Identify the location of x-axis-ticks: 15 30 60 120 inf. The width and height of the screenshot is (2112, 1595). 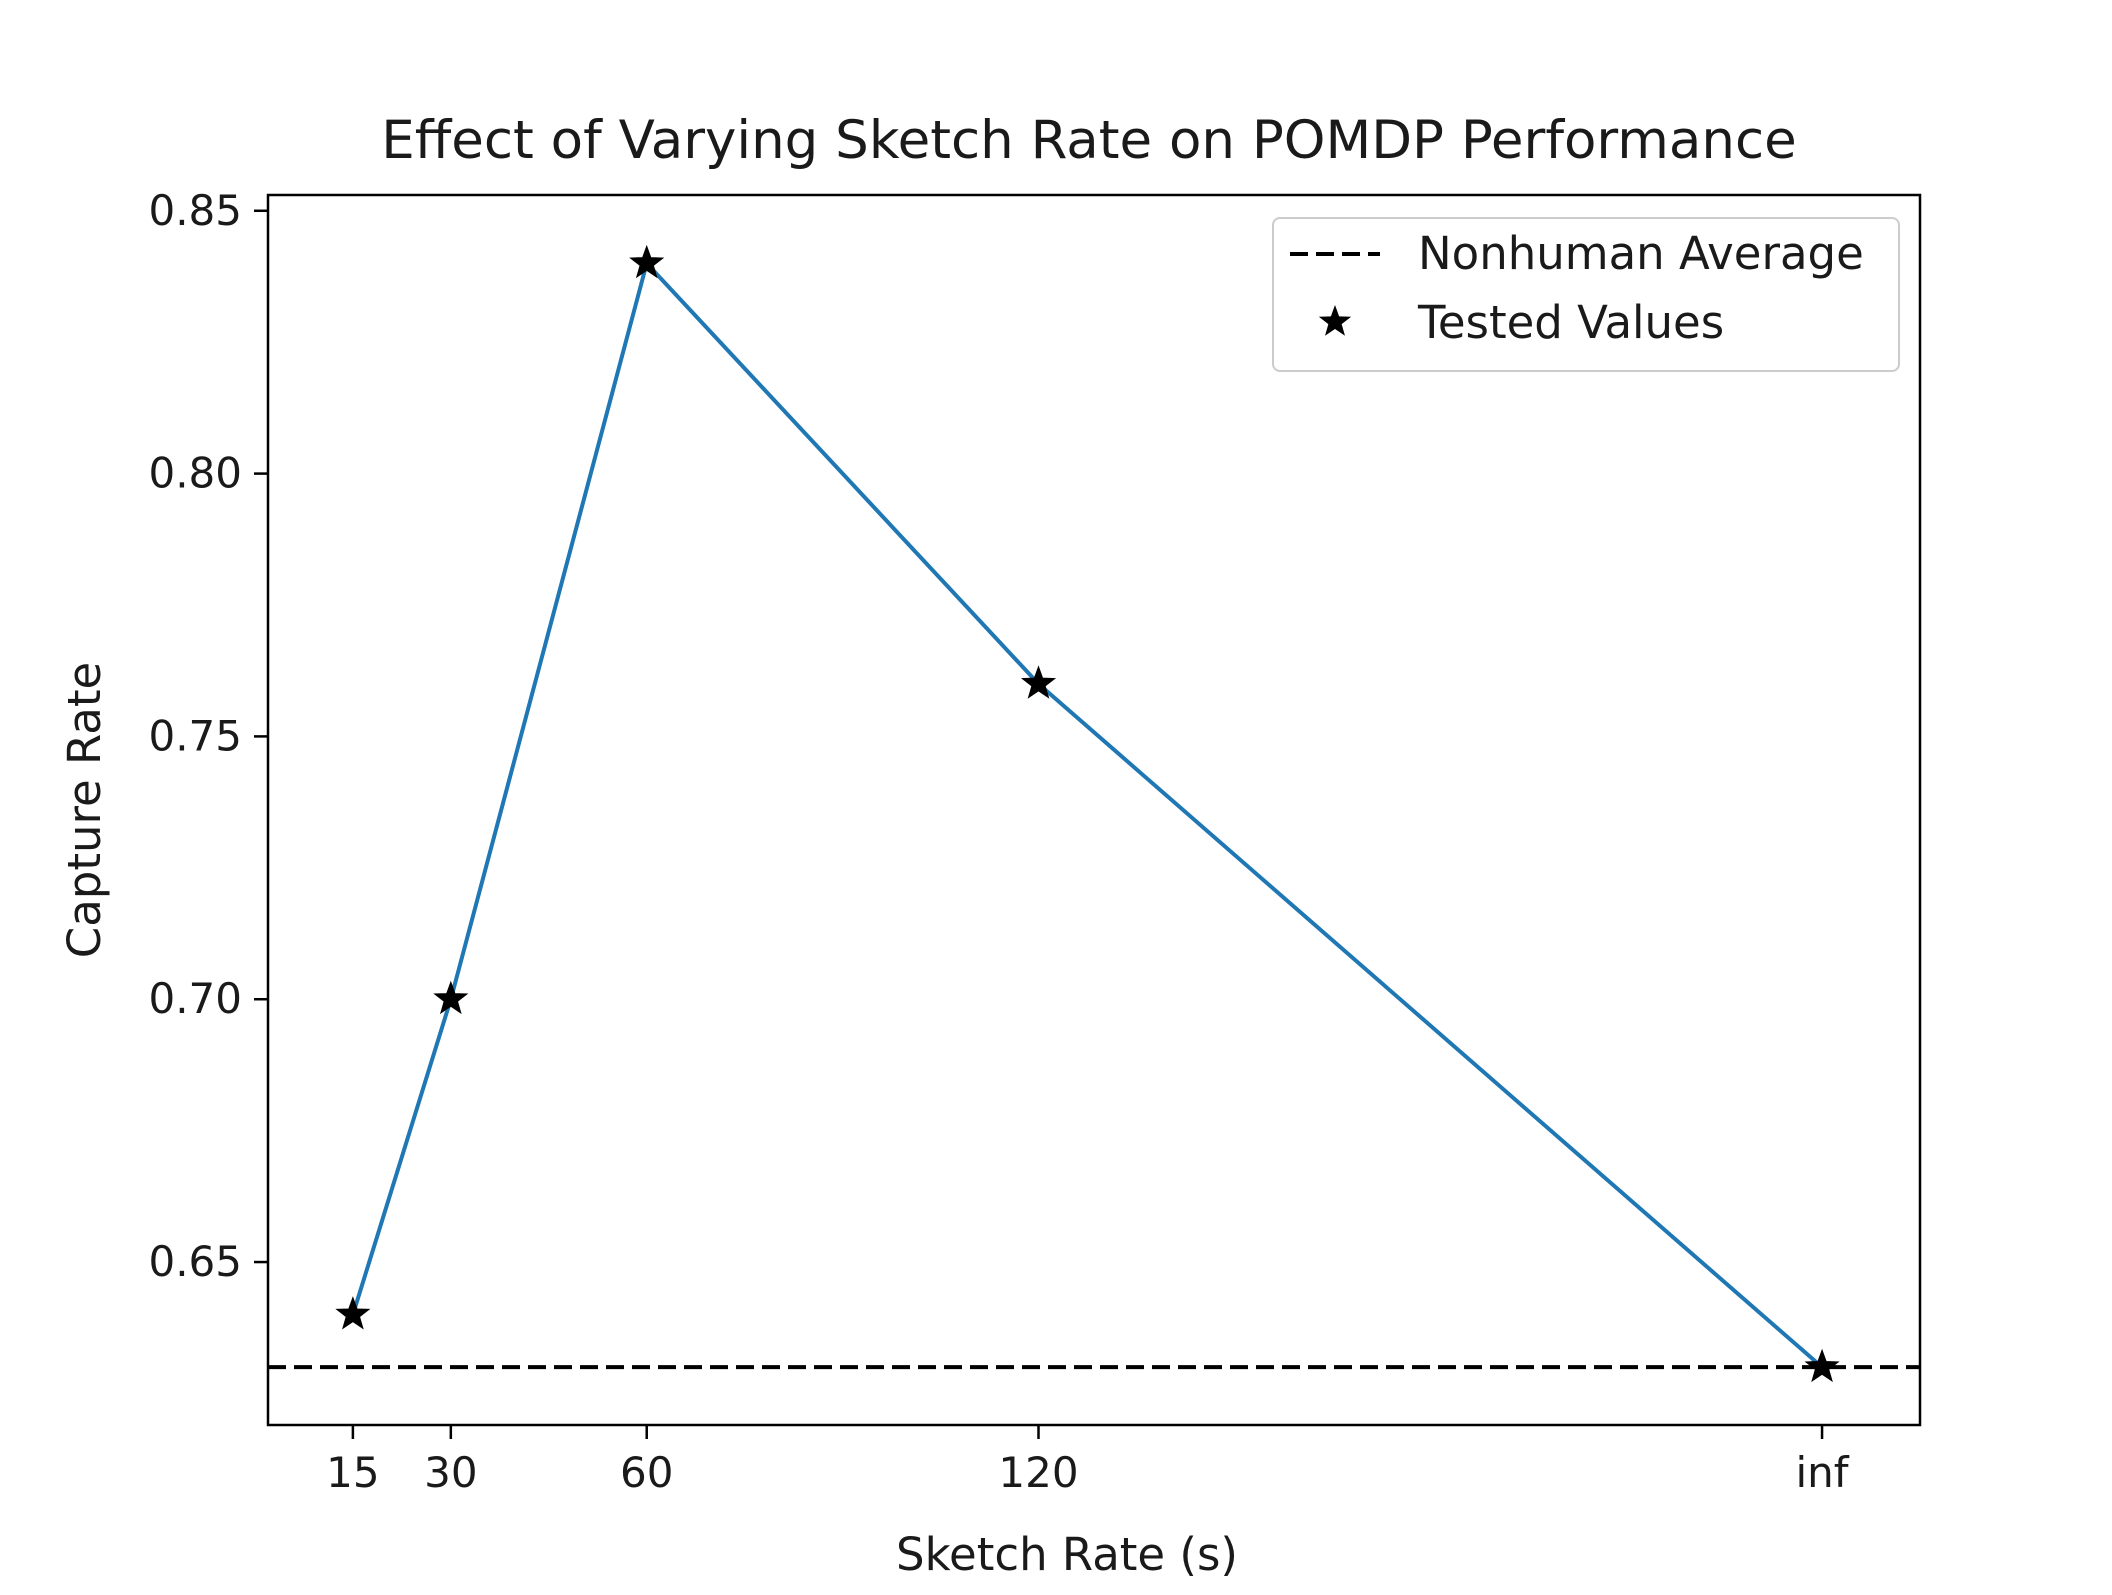
(1088, 1461).